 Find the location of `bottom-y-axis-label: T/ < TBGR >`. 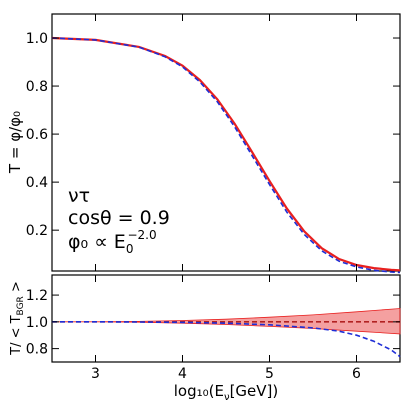

bottom-y-axis-label: T/ < TBGR > is located at coordinates (17, 318).